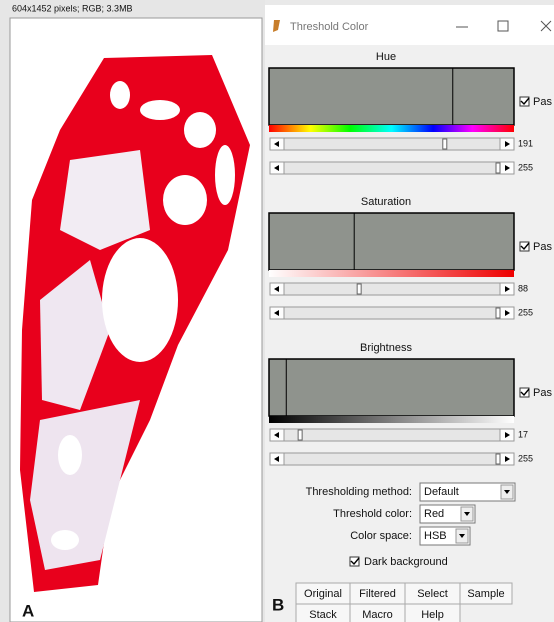  Describe the element at coordinates (467, 492) in the screenshot. I see `dropdown` at that location.